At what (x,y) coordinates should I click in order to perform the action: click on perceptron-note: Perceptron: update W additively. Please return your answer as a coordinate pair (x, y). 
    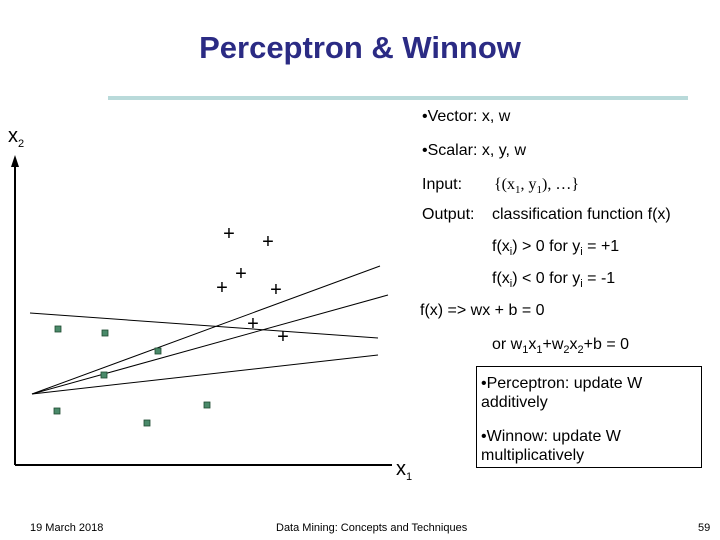
    Looking at the image, I should click on (589, 393).